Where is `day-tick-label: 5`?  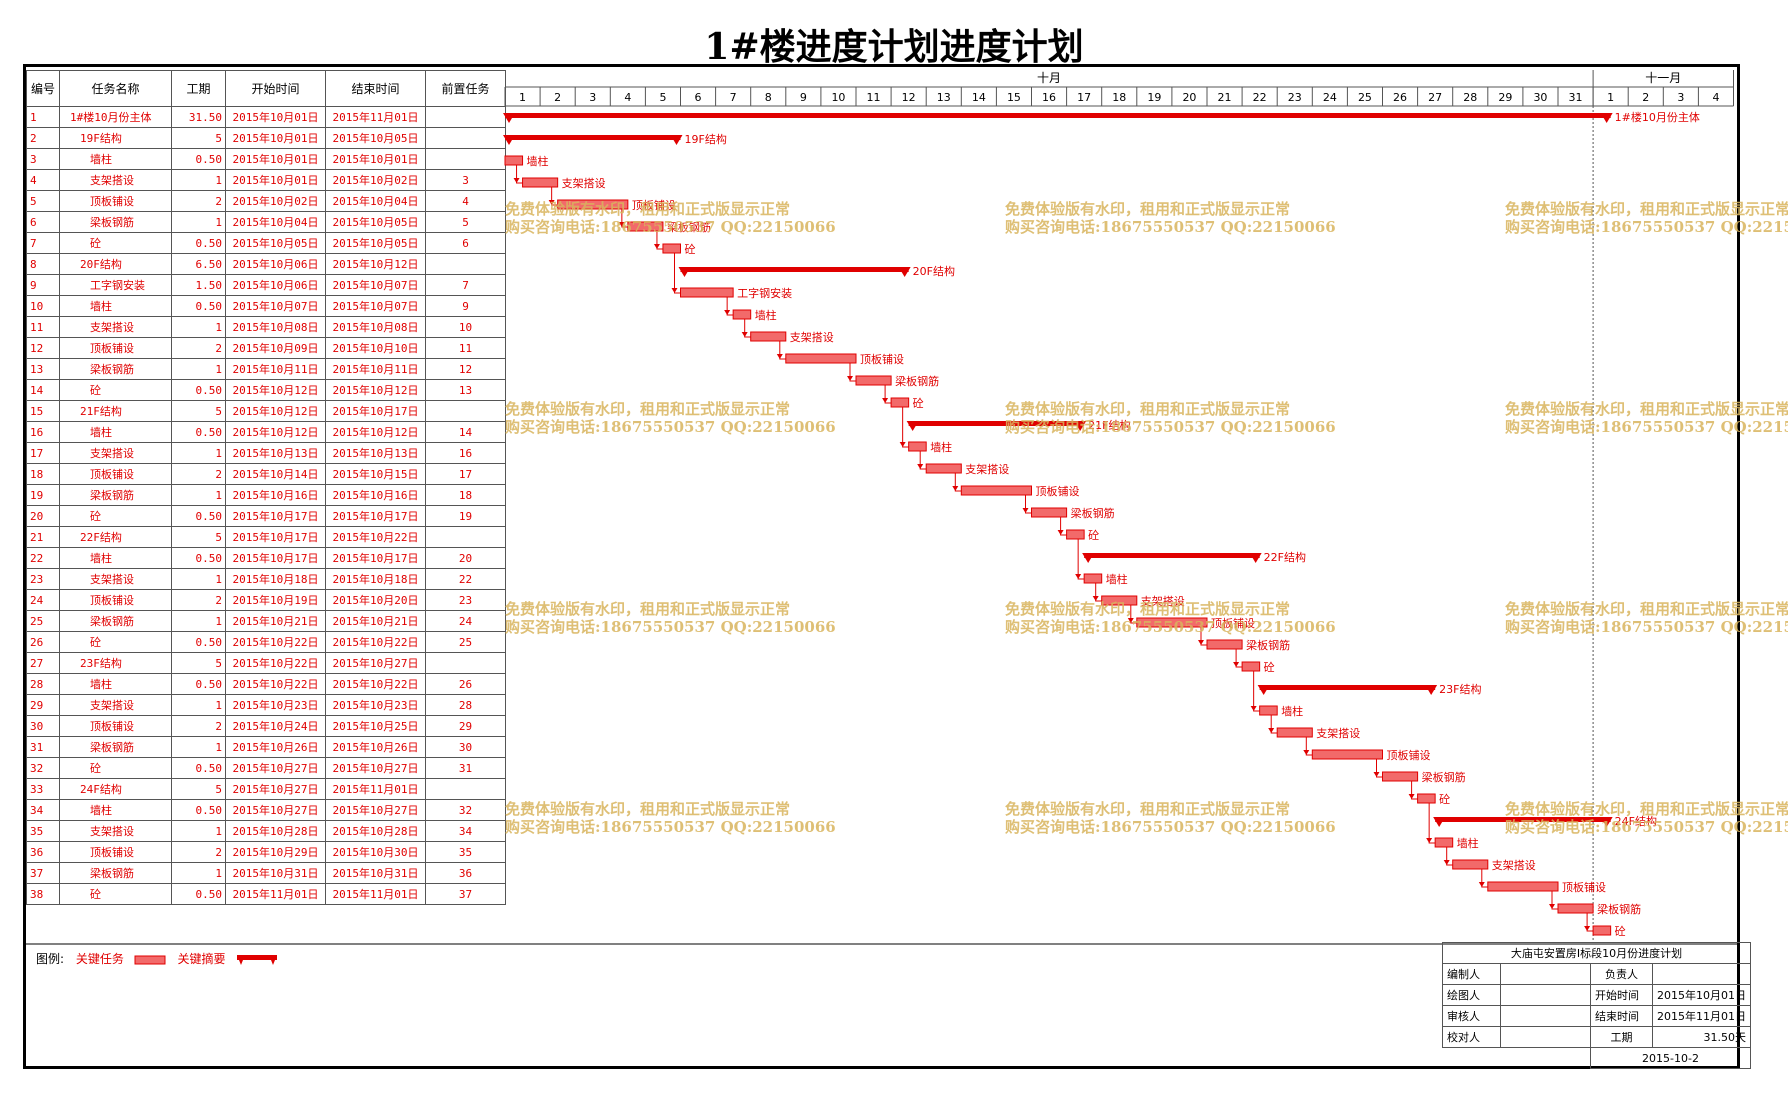 day-tick-label: 5 is located at coordinates (662, 97).